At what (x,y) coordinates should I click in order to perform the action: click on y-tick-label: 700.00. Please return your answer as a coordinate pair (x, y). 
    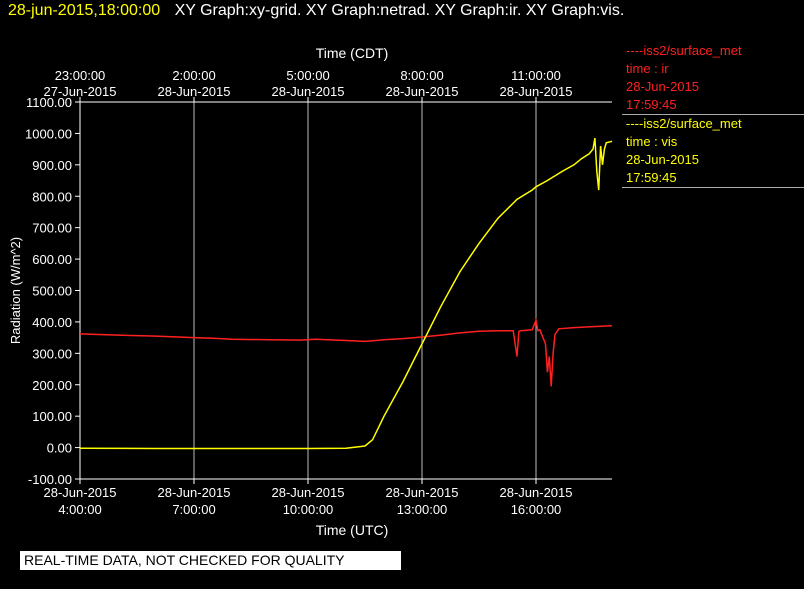
    Looking at the image, I should click on (52, 228).